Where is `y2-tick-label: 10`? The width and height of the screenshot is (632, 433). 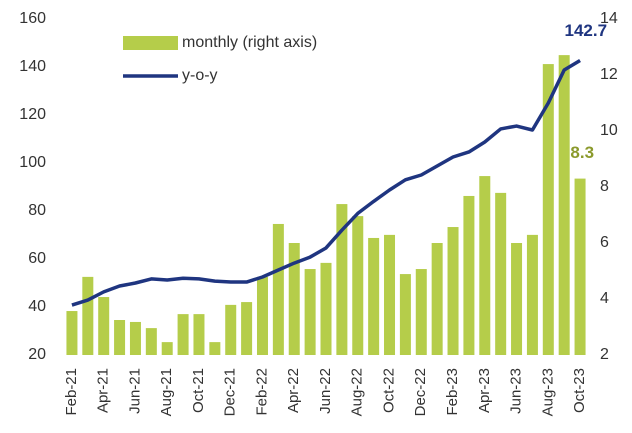 y2-tick-label: 10 is located at coordinates (609, 130).